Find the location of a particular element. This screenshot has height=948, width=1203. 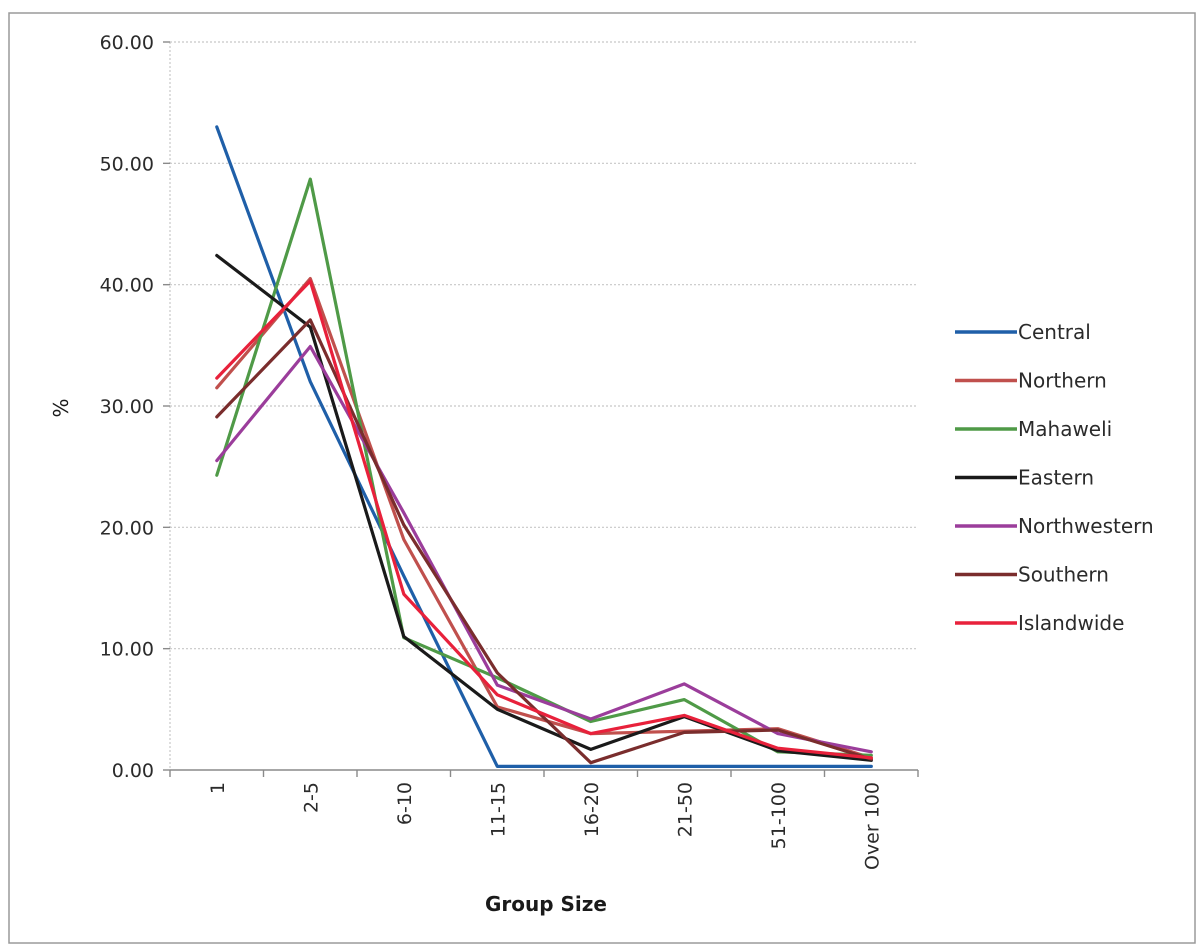

legend-label-mahaweli: Mahaweli is located at coordinates (1065, 429).